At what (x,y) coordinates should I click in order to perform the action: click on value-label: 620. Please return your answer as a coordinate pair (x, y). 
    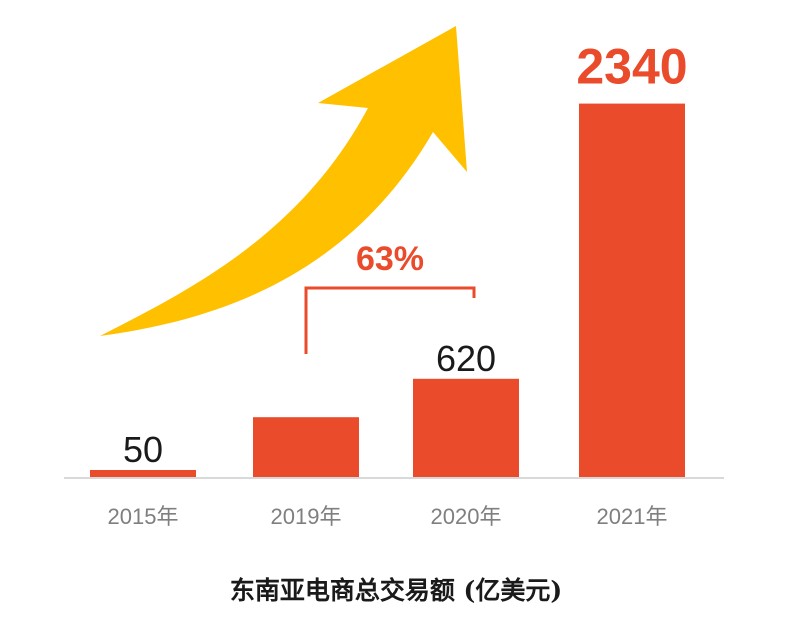
    Looking at the image, I should click on (466, 358).